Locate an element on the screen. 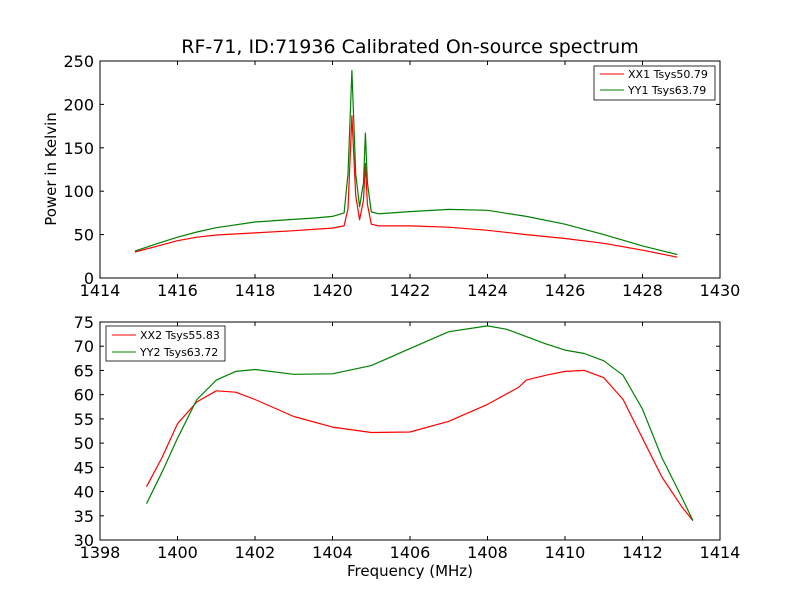  bottom-legend-box is located at coordinates (165, 343).